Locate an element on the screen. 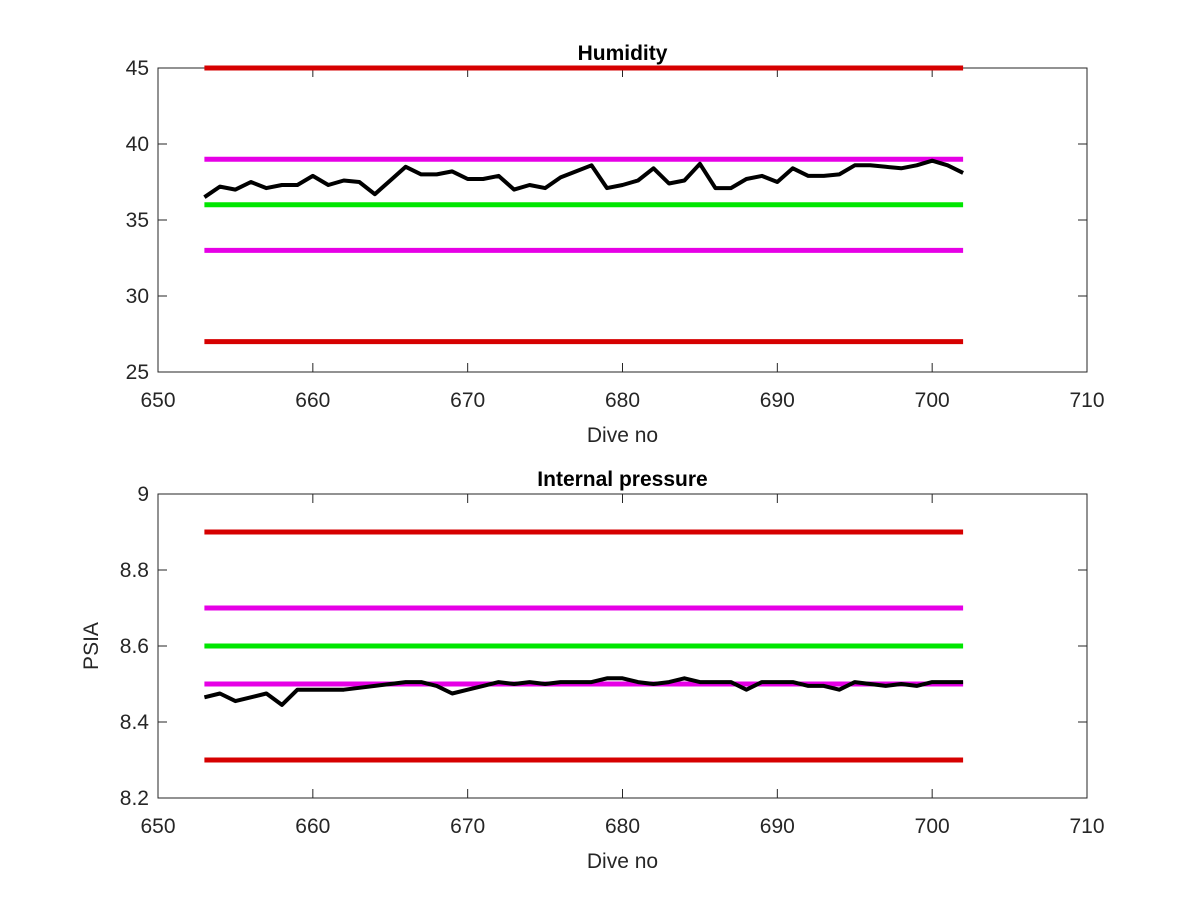  chart-0-xtick-label: 690 is located at coordinates (777, 400).